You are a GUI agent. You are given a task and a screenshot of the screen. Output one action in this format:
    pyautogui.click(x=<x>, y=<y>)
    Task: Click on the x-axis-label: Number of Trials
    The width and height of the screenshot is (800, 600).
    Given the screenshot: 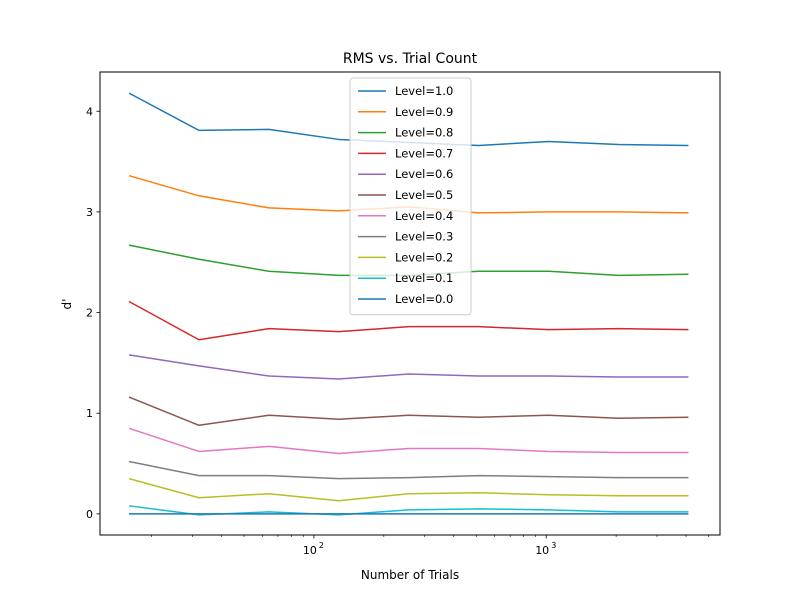 What is the action you would take?
    pyautogui.click(x=410, y=575)
    